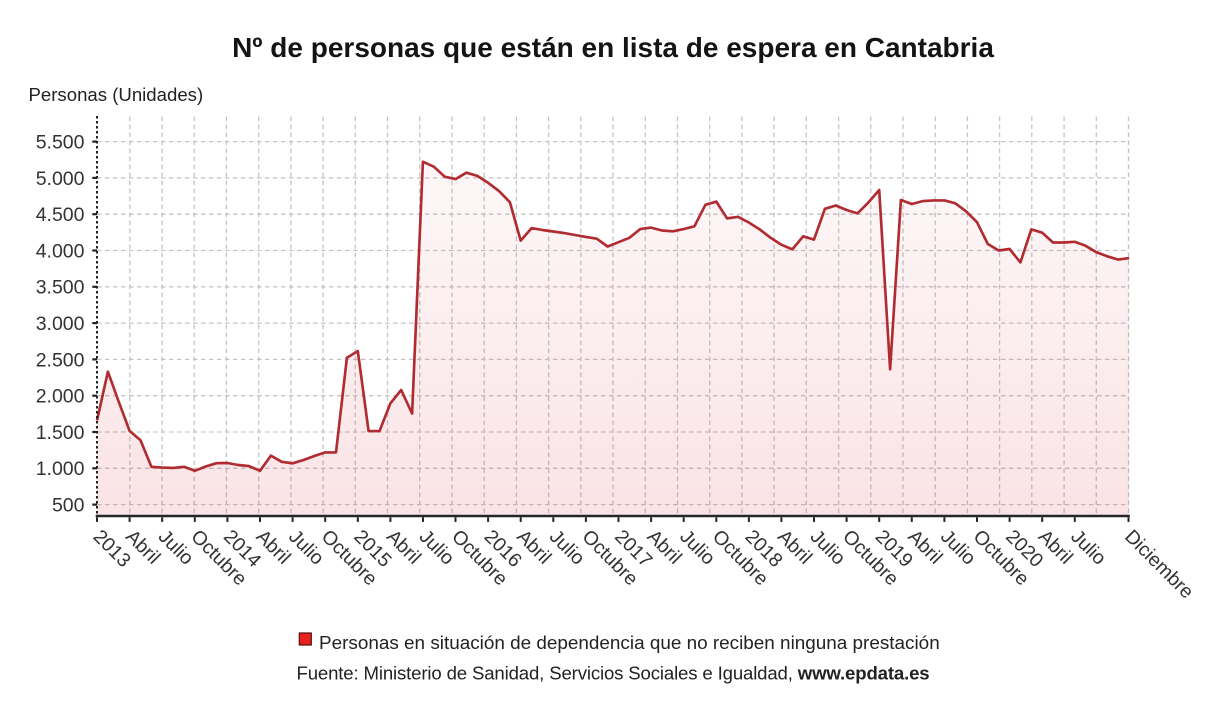  I want to click on svg-text: 2.500, so click(60, 360).